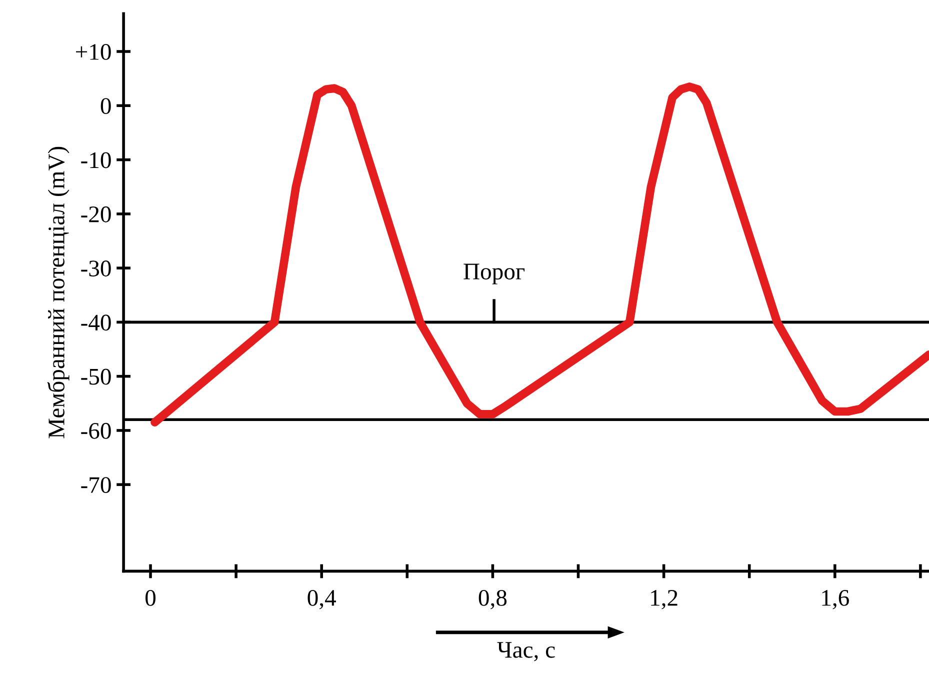 The image size is (929, 680). What do you see at coordinates (96, 430) in the screenshot?
I see `y-tick-label: -60` at bounding box center [96, 430].